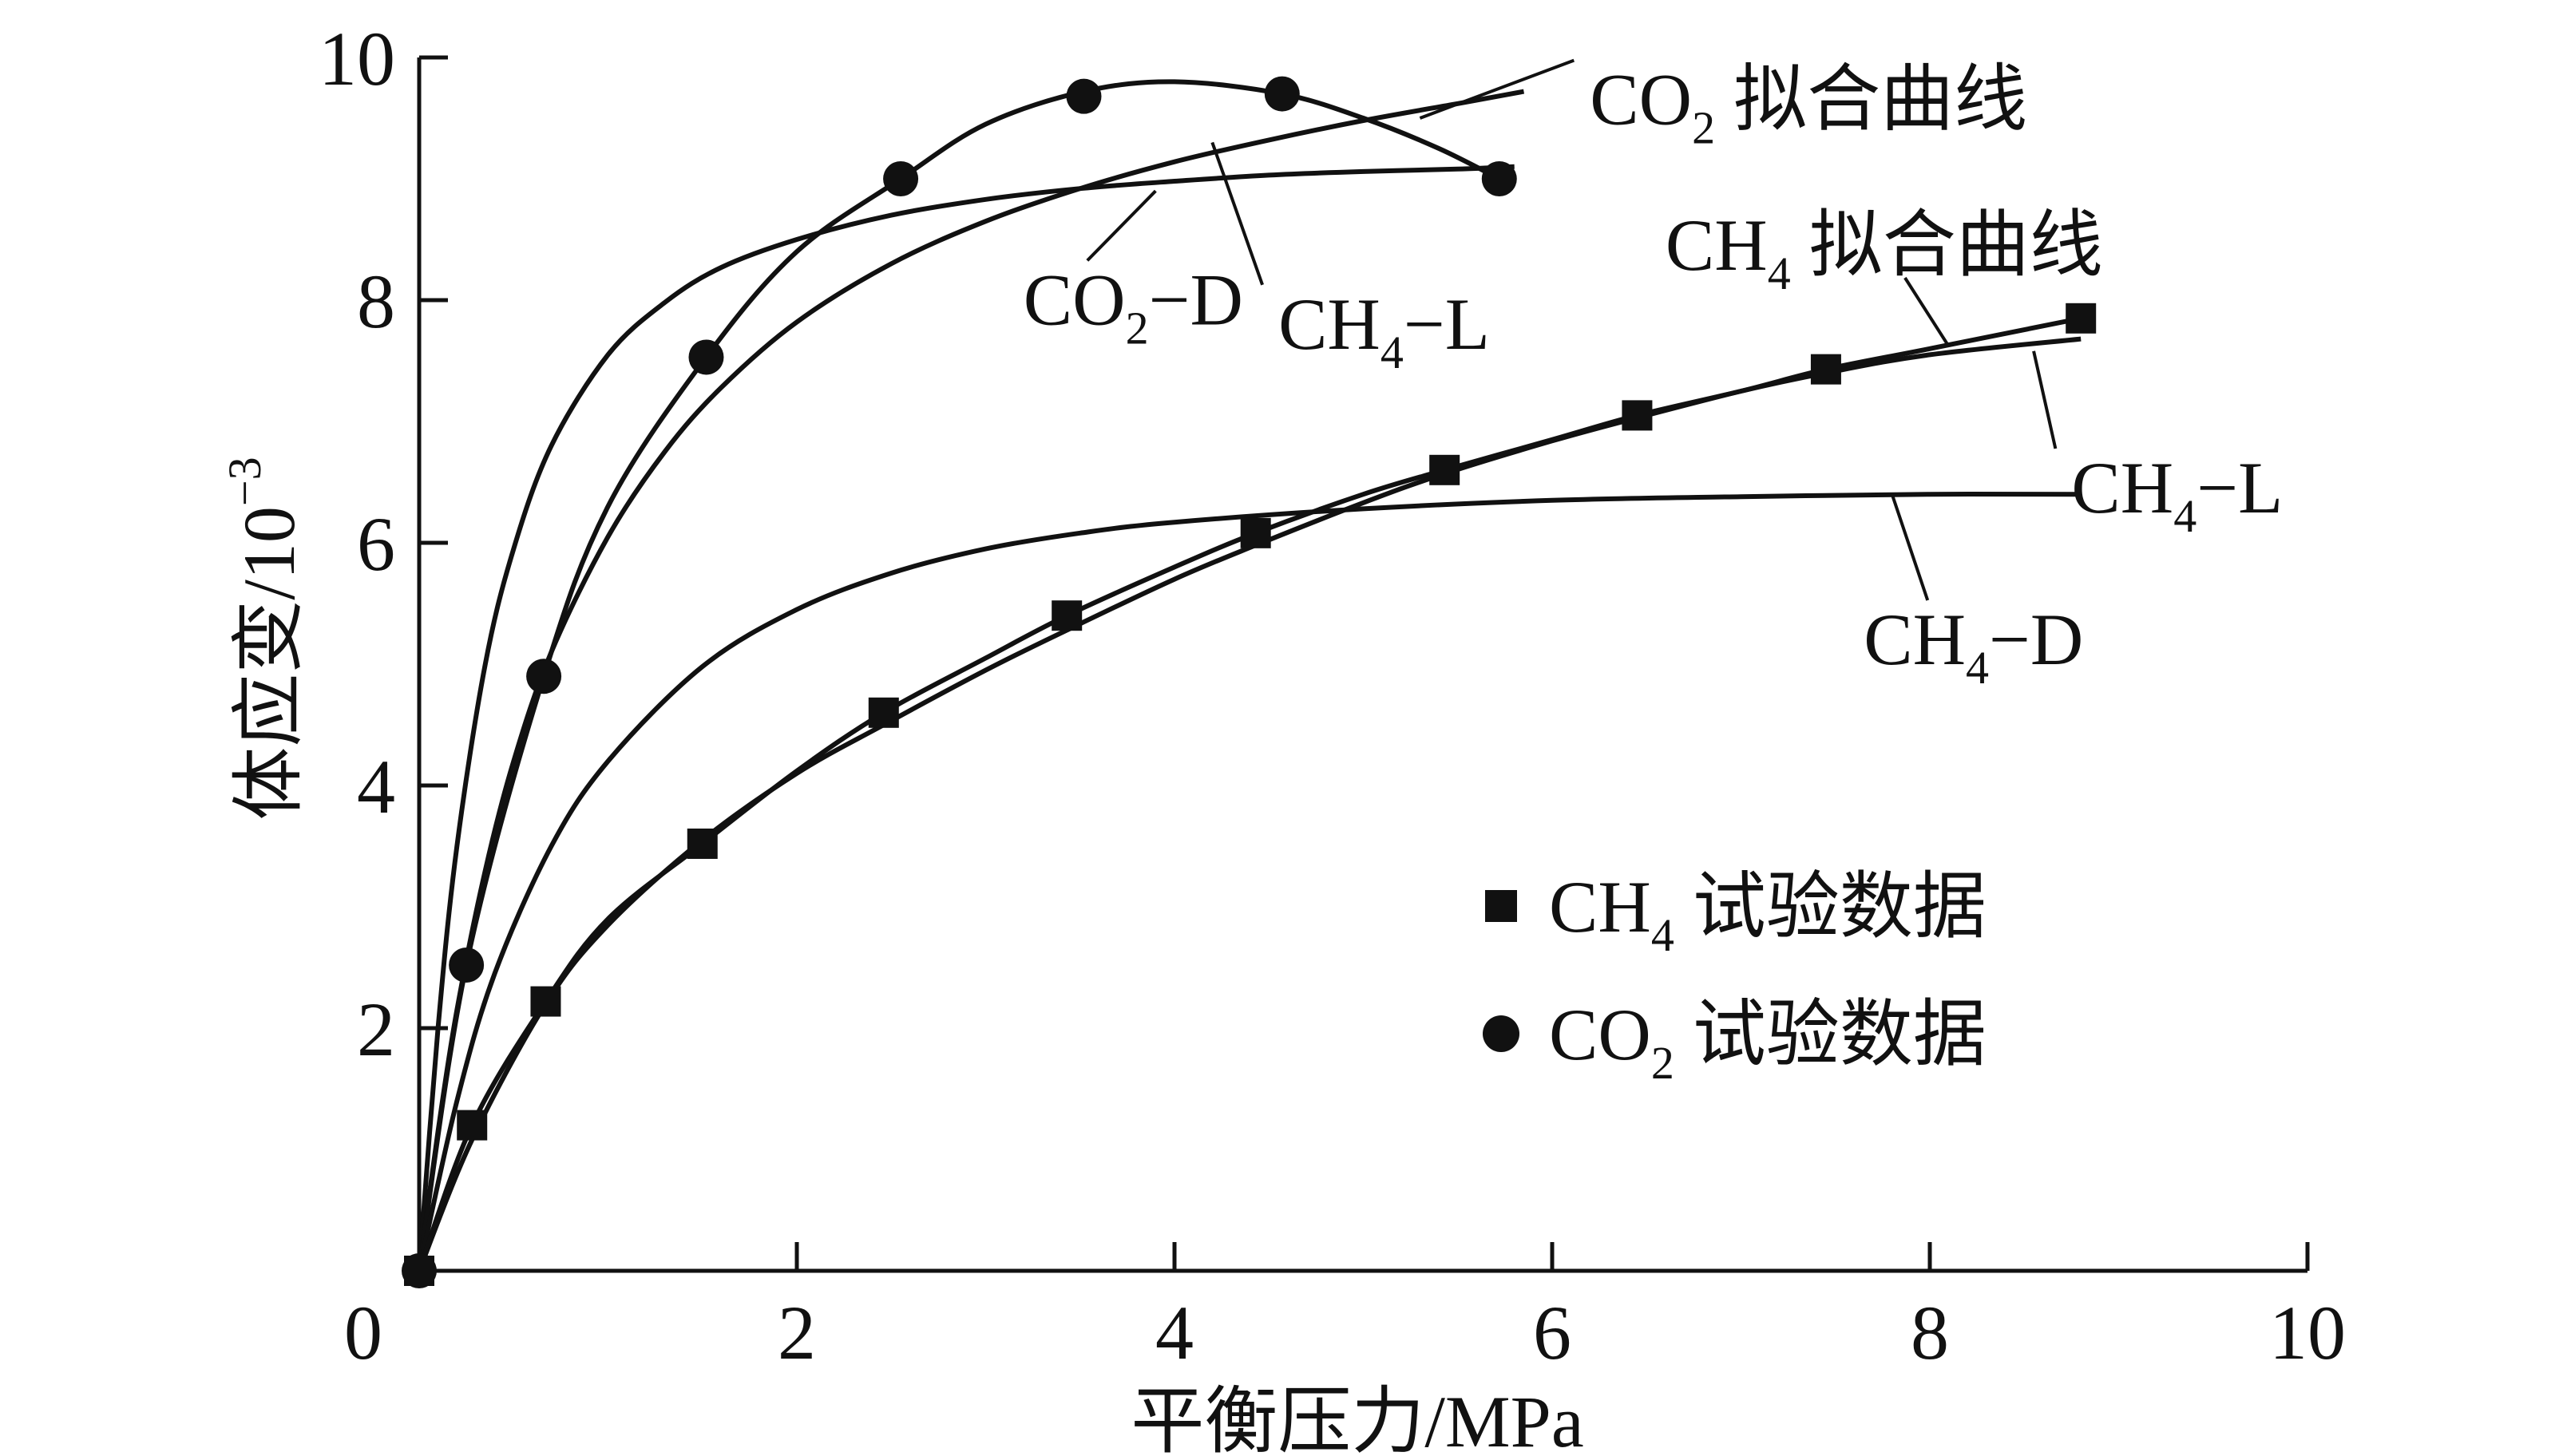  Describe the element at coordinates (1930, 1332) in the screenshot. I see `x-tick-label: 8` at that location.